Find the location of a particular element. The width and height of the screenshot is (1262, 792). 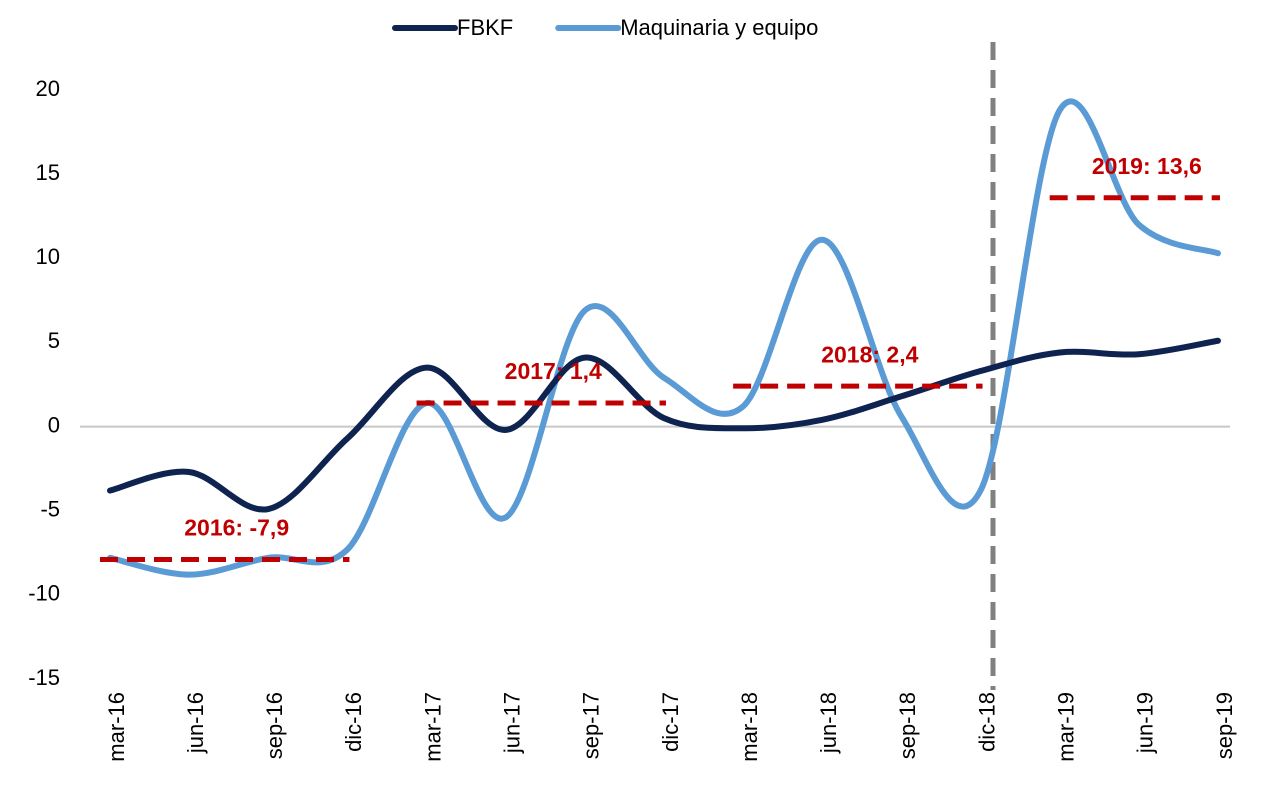

x-tick-label: jun-18 is located at coordinates (828, 723).